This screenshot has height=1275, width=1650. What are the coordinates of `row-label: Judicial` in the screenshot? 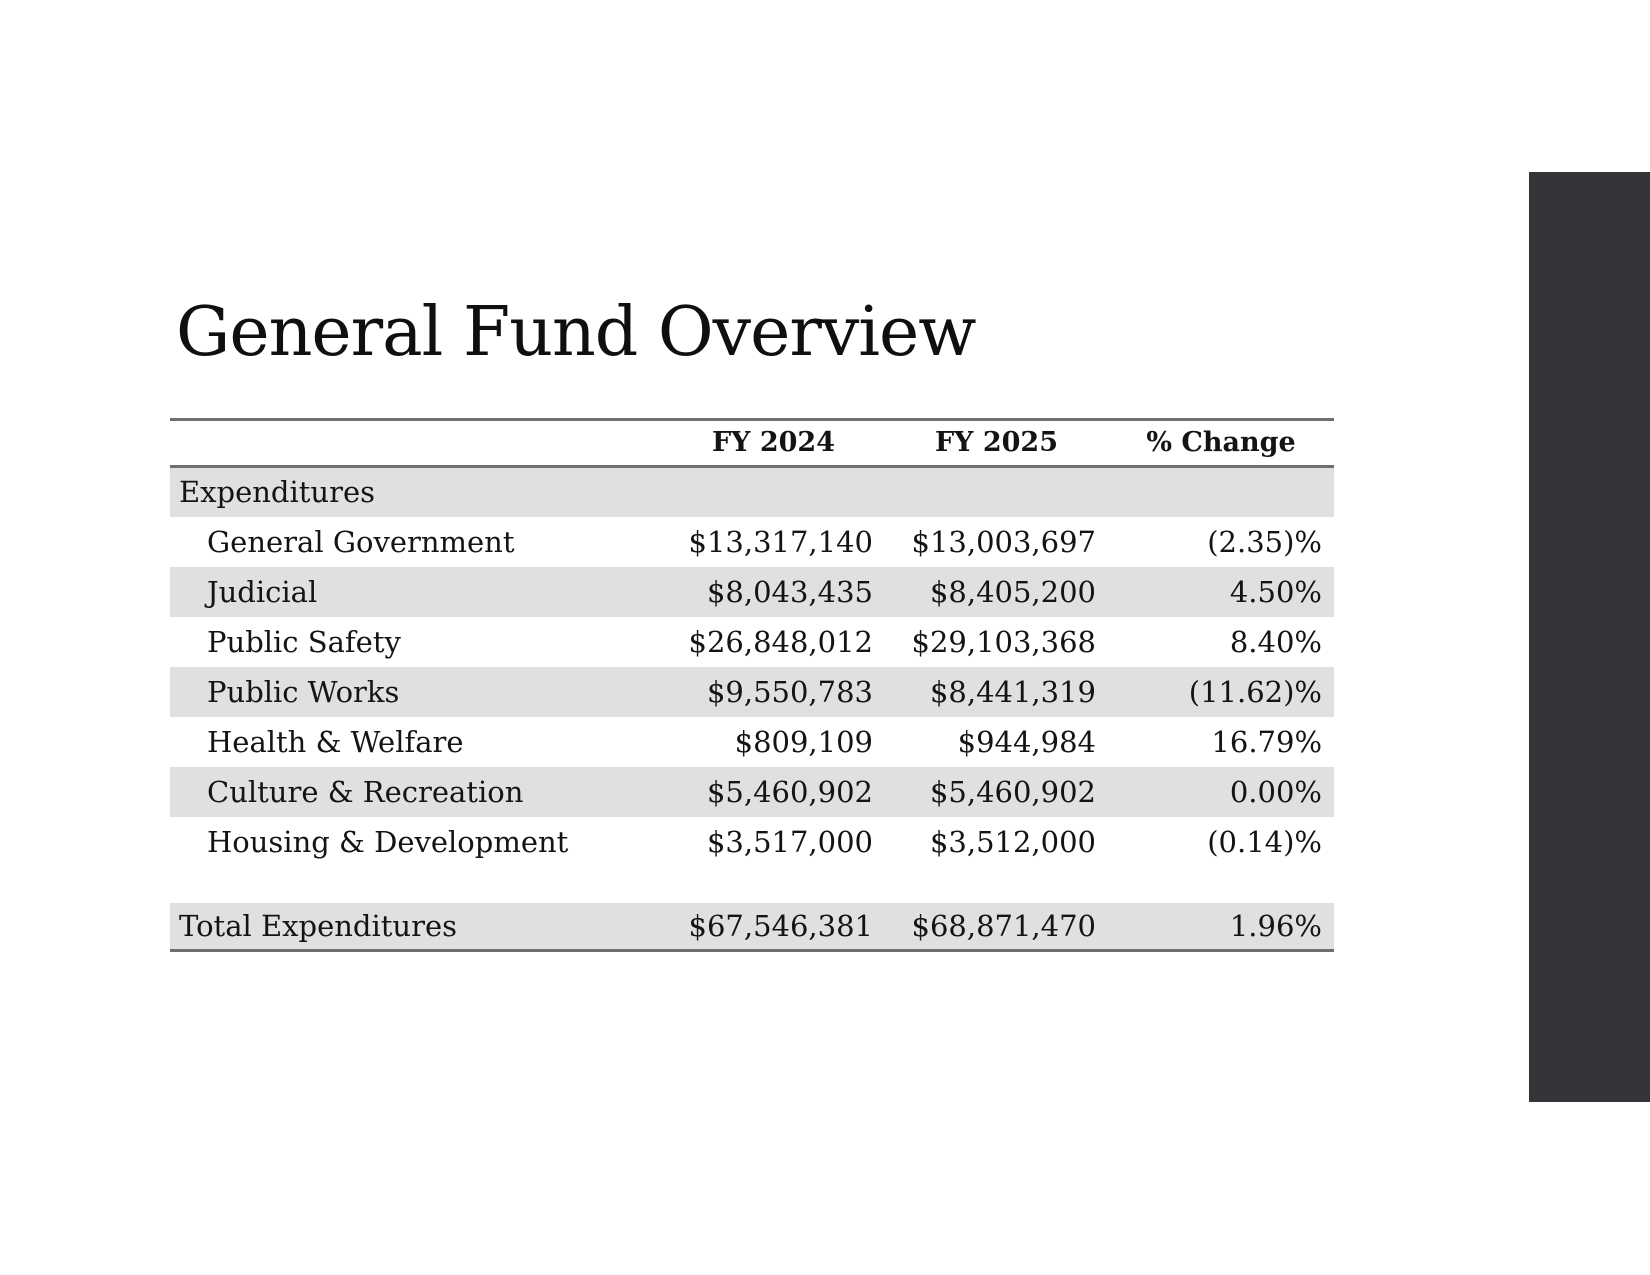 It's located at (262, 591).